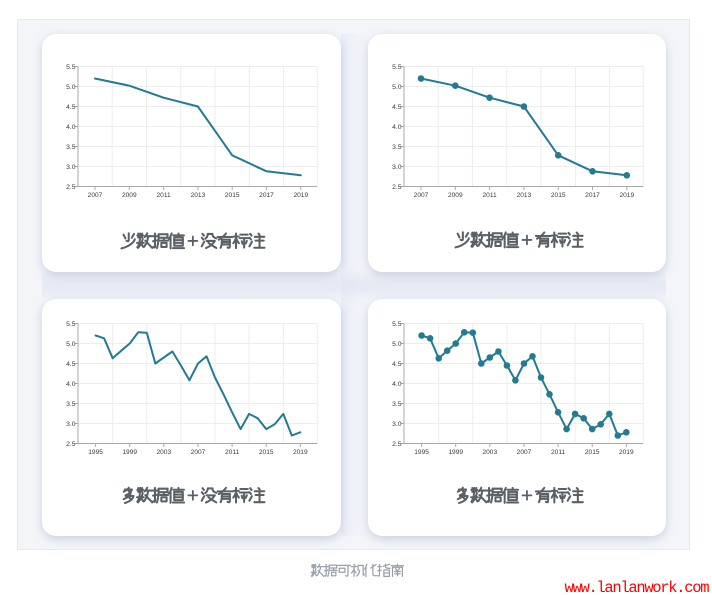 The width and height of the screenshot is (712, 595). What do you see at coordinates (637, 587) in the screenshot?
I see `svg-text: www.lanlanwork.com` at bounding box center [637, 587].